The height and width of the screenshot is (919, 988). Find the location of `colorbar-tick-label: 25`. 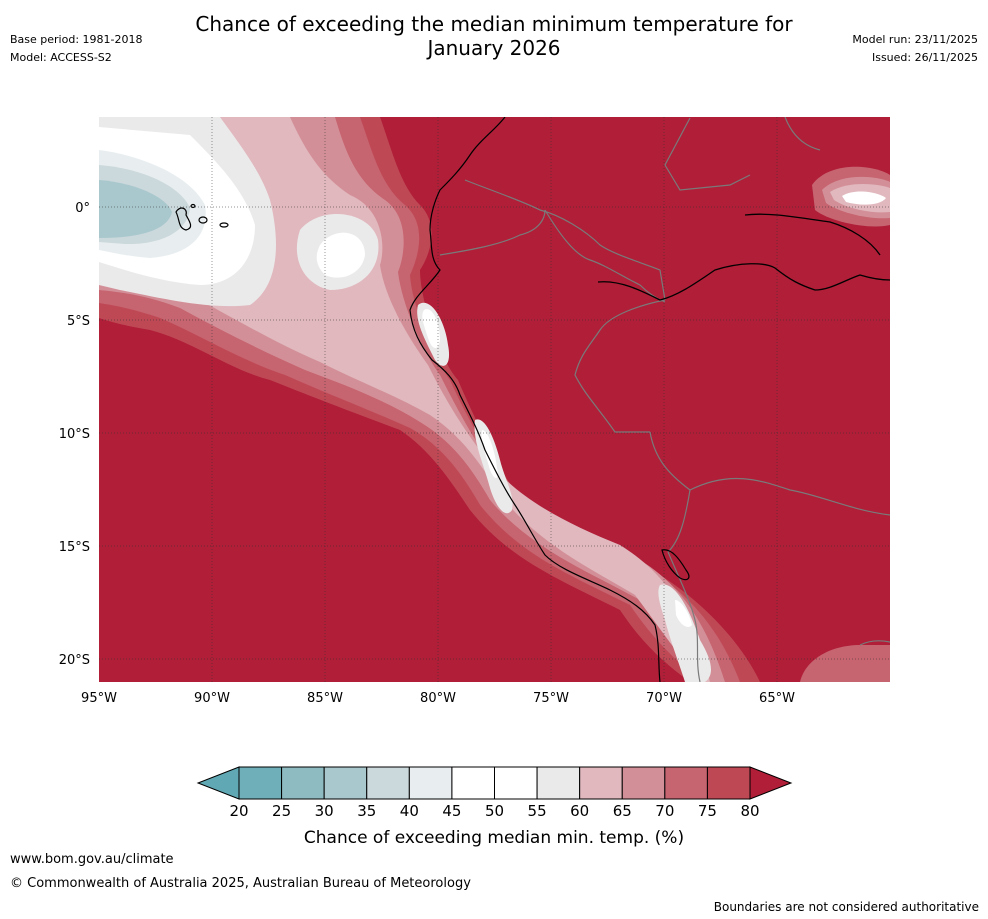

colorbar-tick-label: 25 is located at coordinates (281, 811).